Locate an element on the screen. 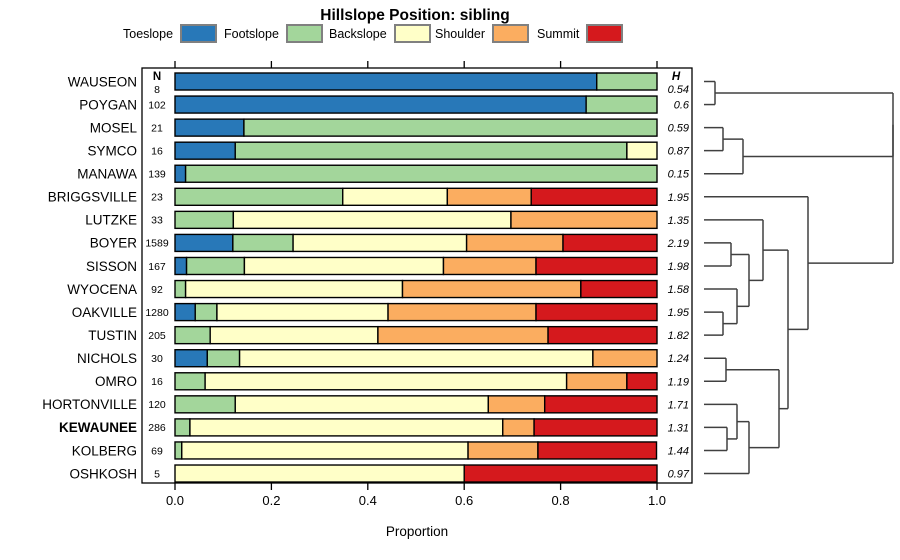 The height and width of the screenshot is (560, 900). row-label-poygan: POYGAN is located at coordinates (108, 104).